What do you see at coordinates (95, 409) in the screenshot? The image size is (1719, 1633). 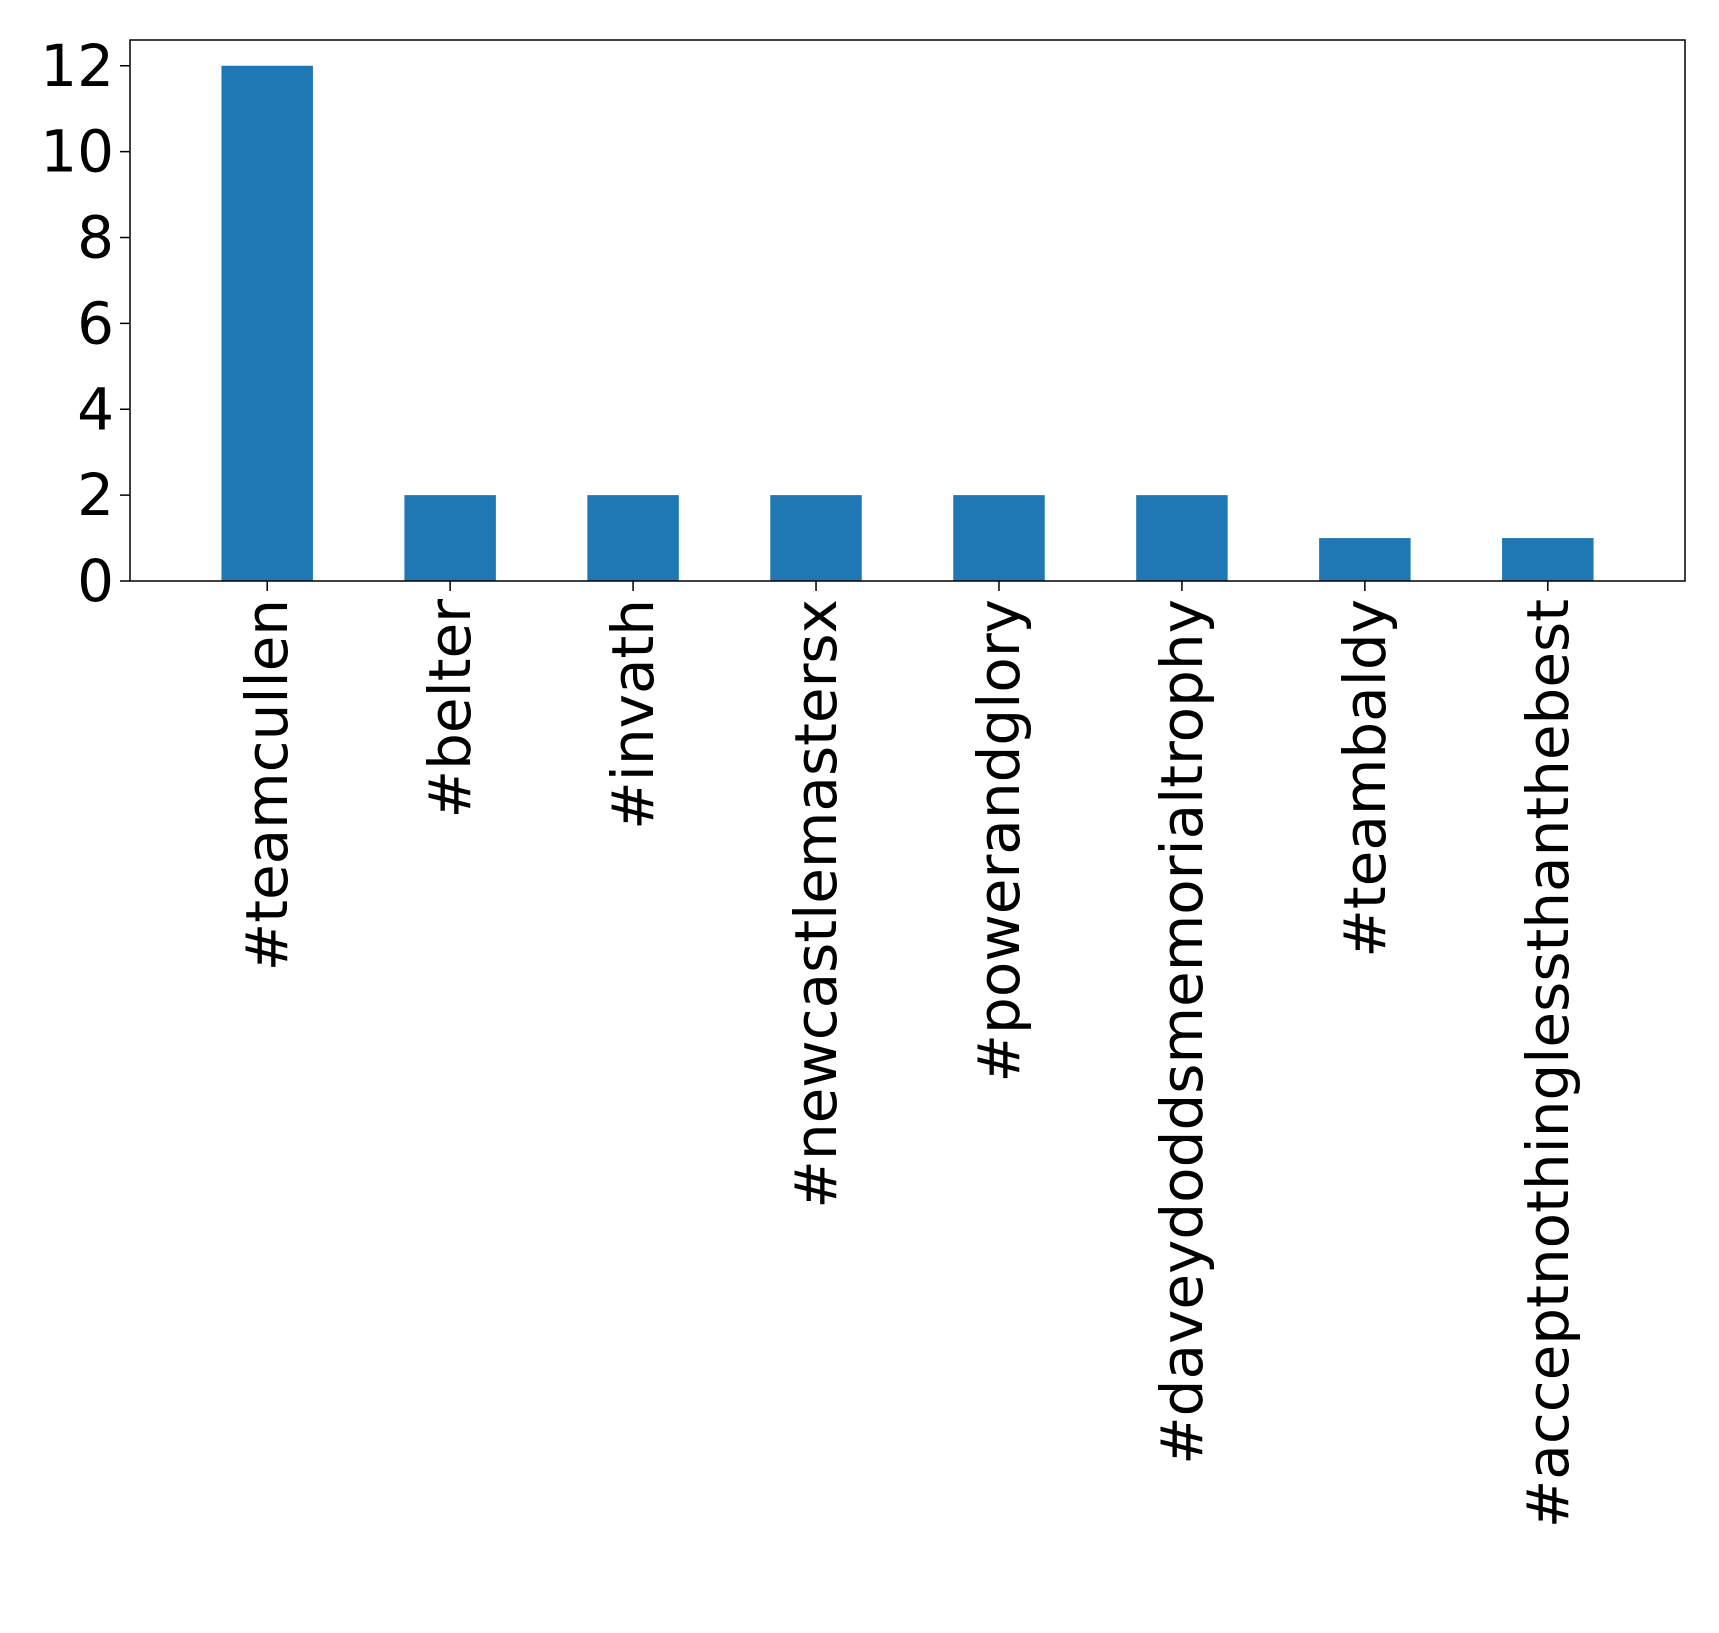 I see `y-tick-label-2: 4` at bounding box center [95, 409].